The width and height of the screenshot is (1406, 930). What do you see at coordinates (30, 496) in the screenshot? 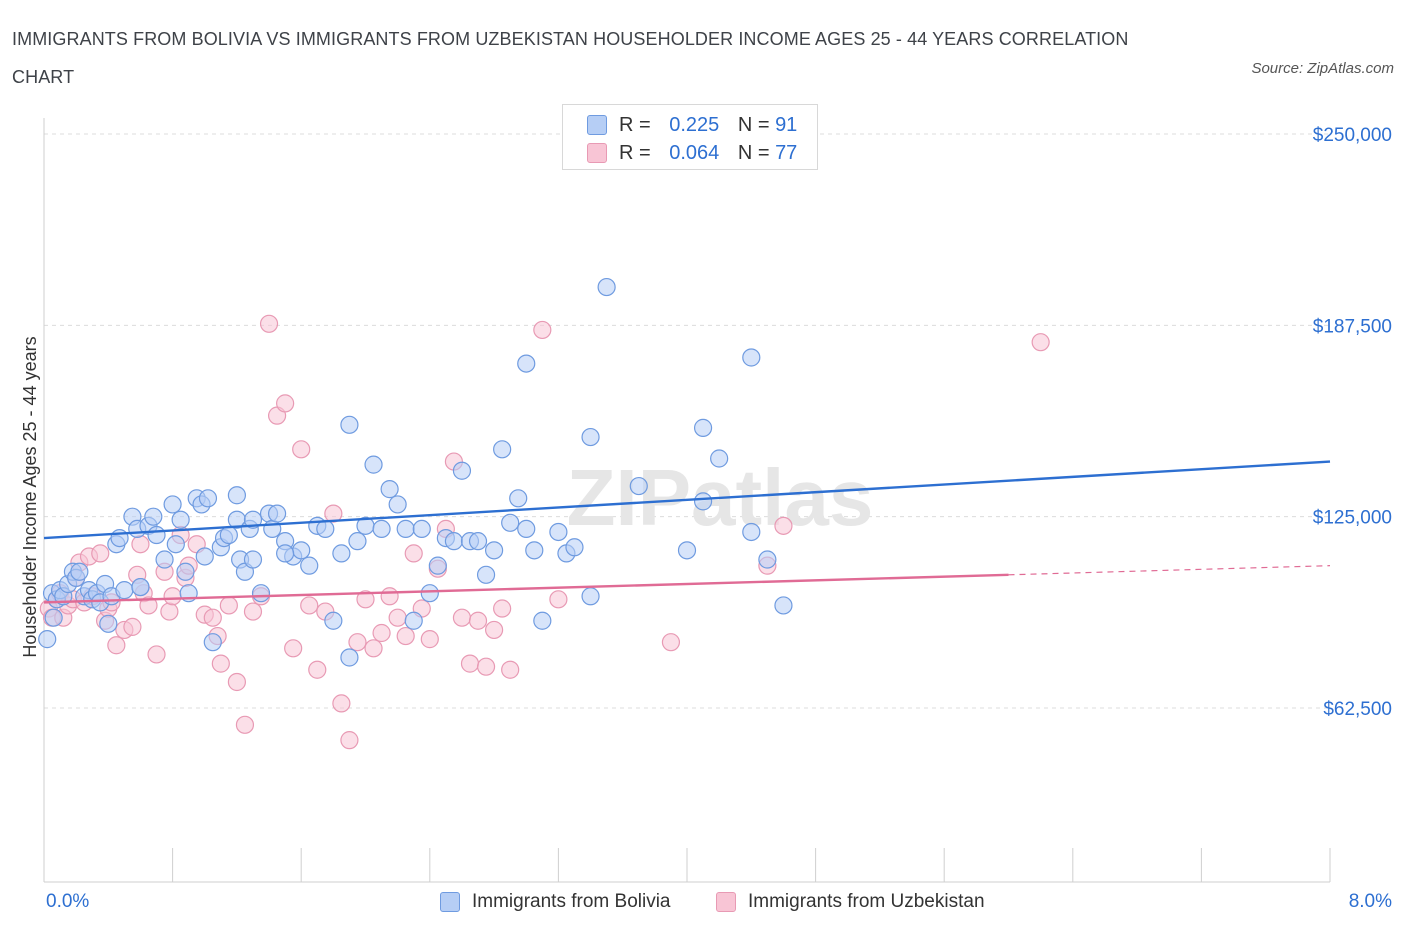
I see `y-axis-label: Householder Income Ages 25 - 44 years` at bounding box center [30, 496].